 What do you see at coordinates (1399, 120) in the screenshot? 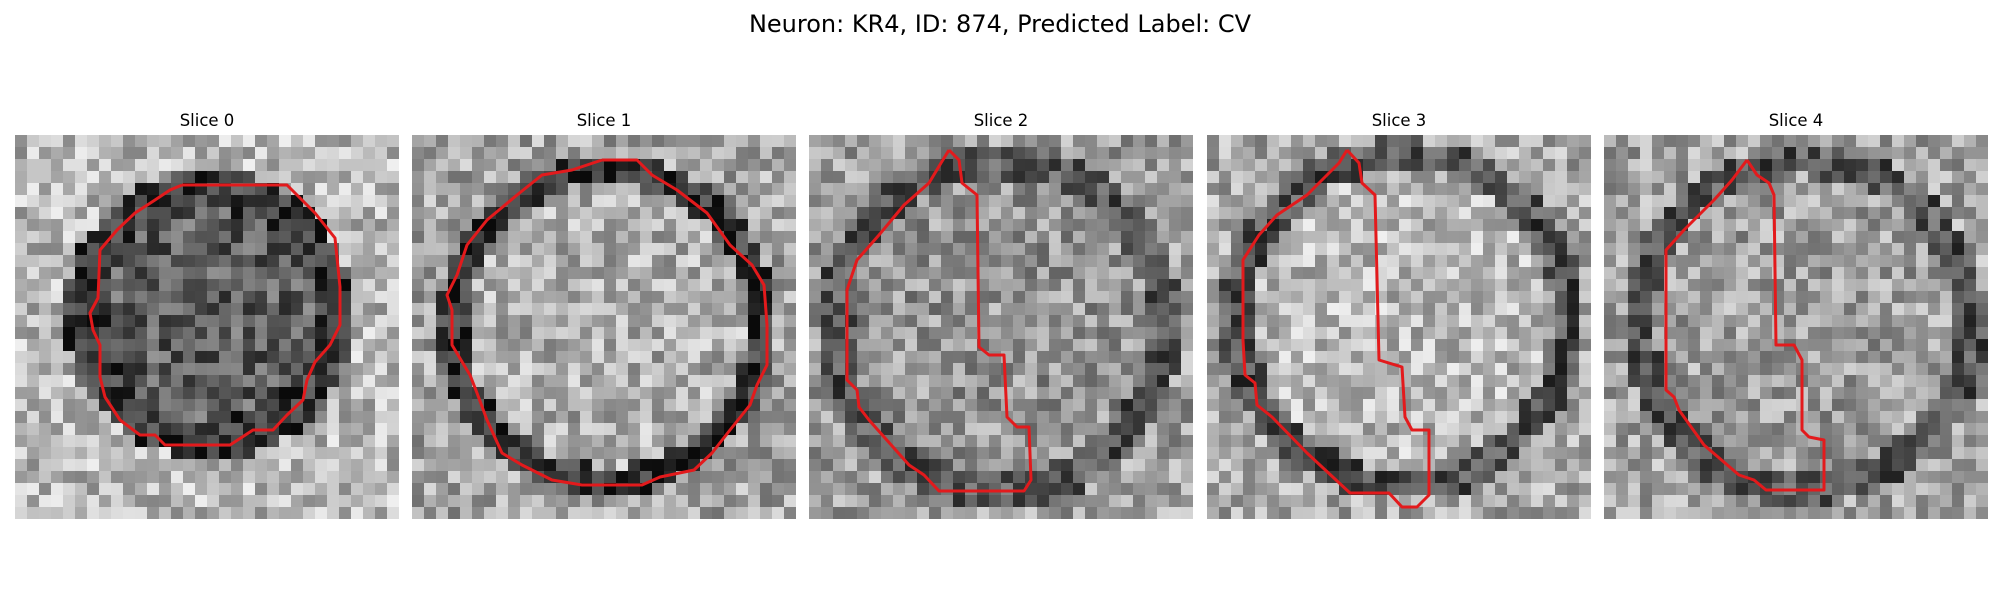
I see `slice-title: Slice 3` at bounding box center [1399, 120].